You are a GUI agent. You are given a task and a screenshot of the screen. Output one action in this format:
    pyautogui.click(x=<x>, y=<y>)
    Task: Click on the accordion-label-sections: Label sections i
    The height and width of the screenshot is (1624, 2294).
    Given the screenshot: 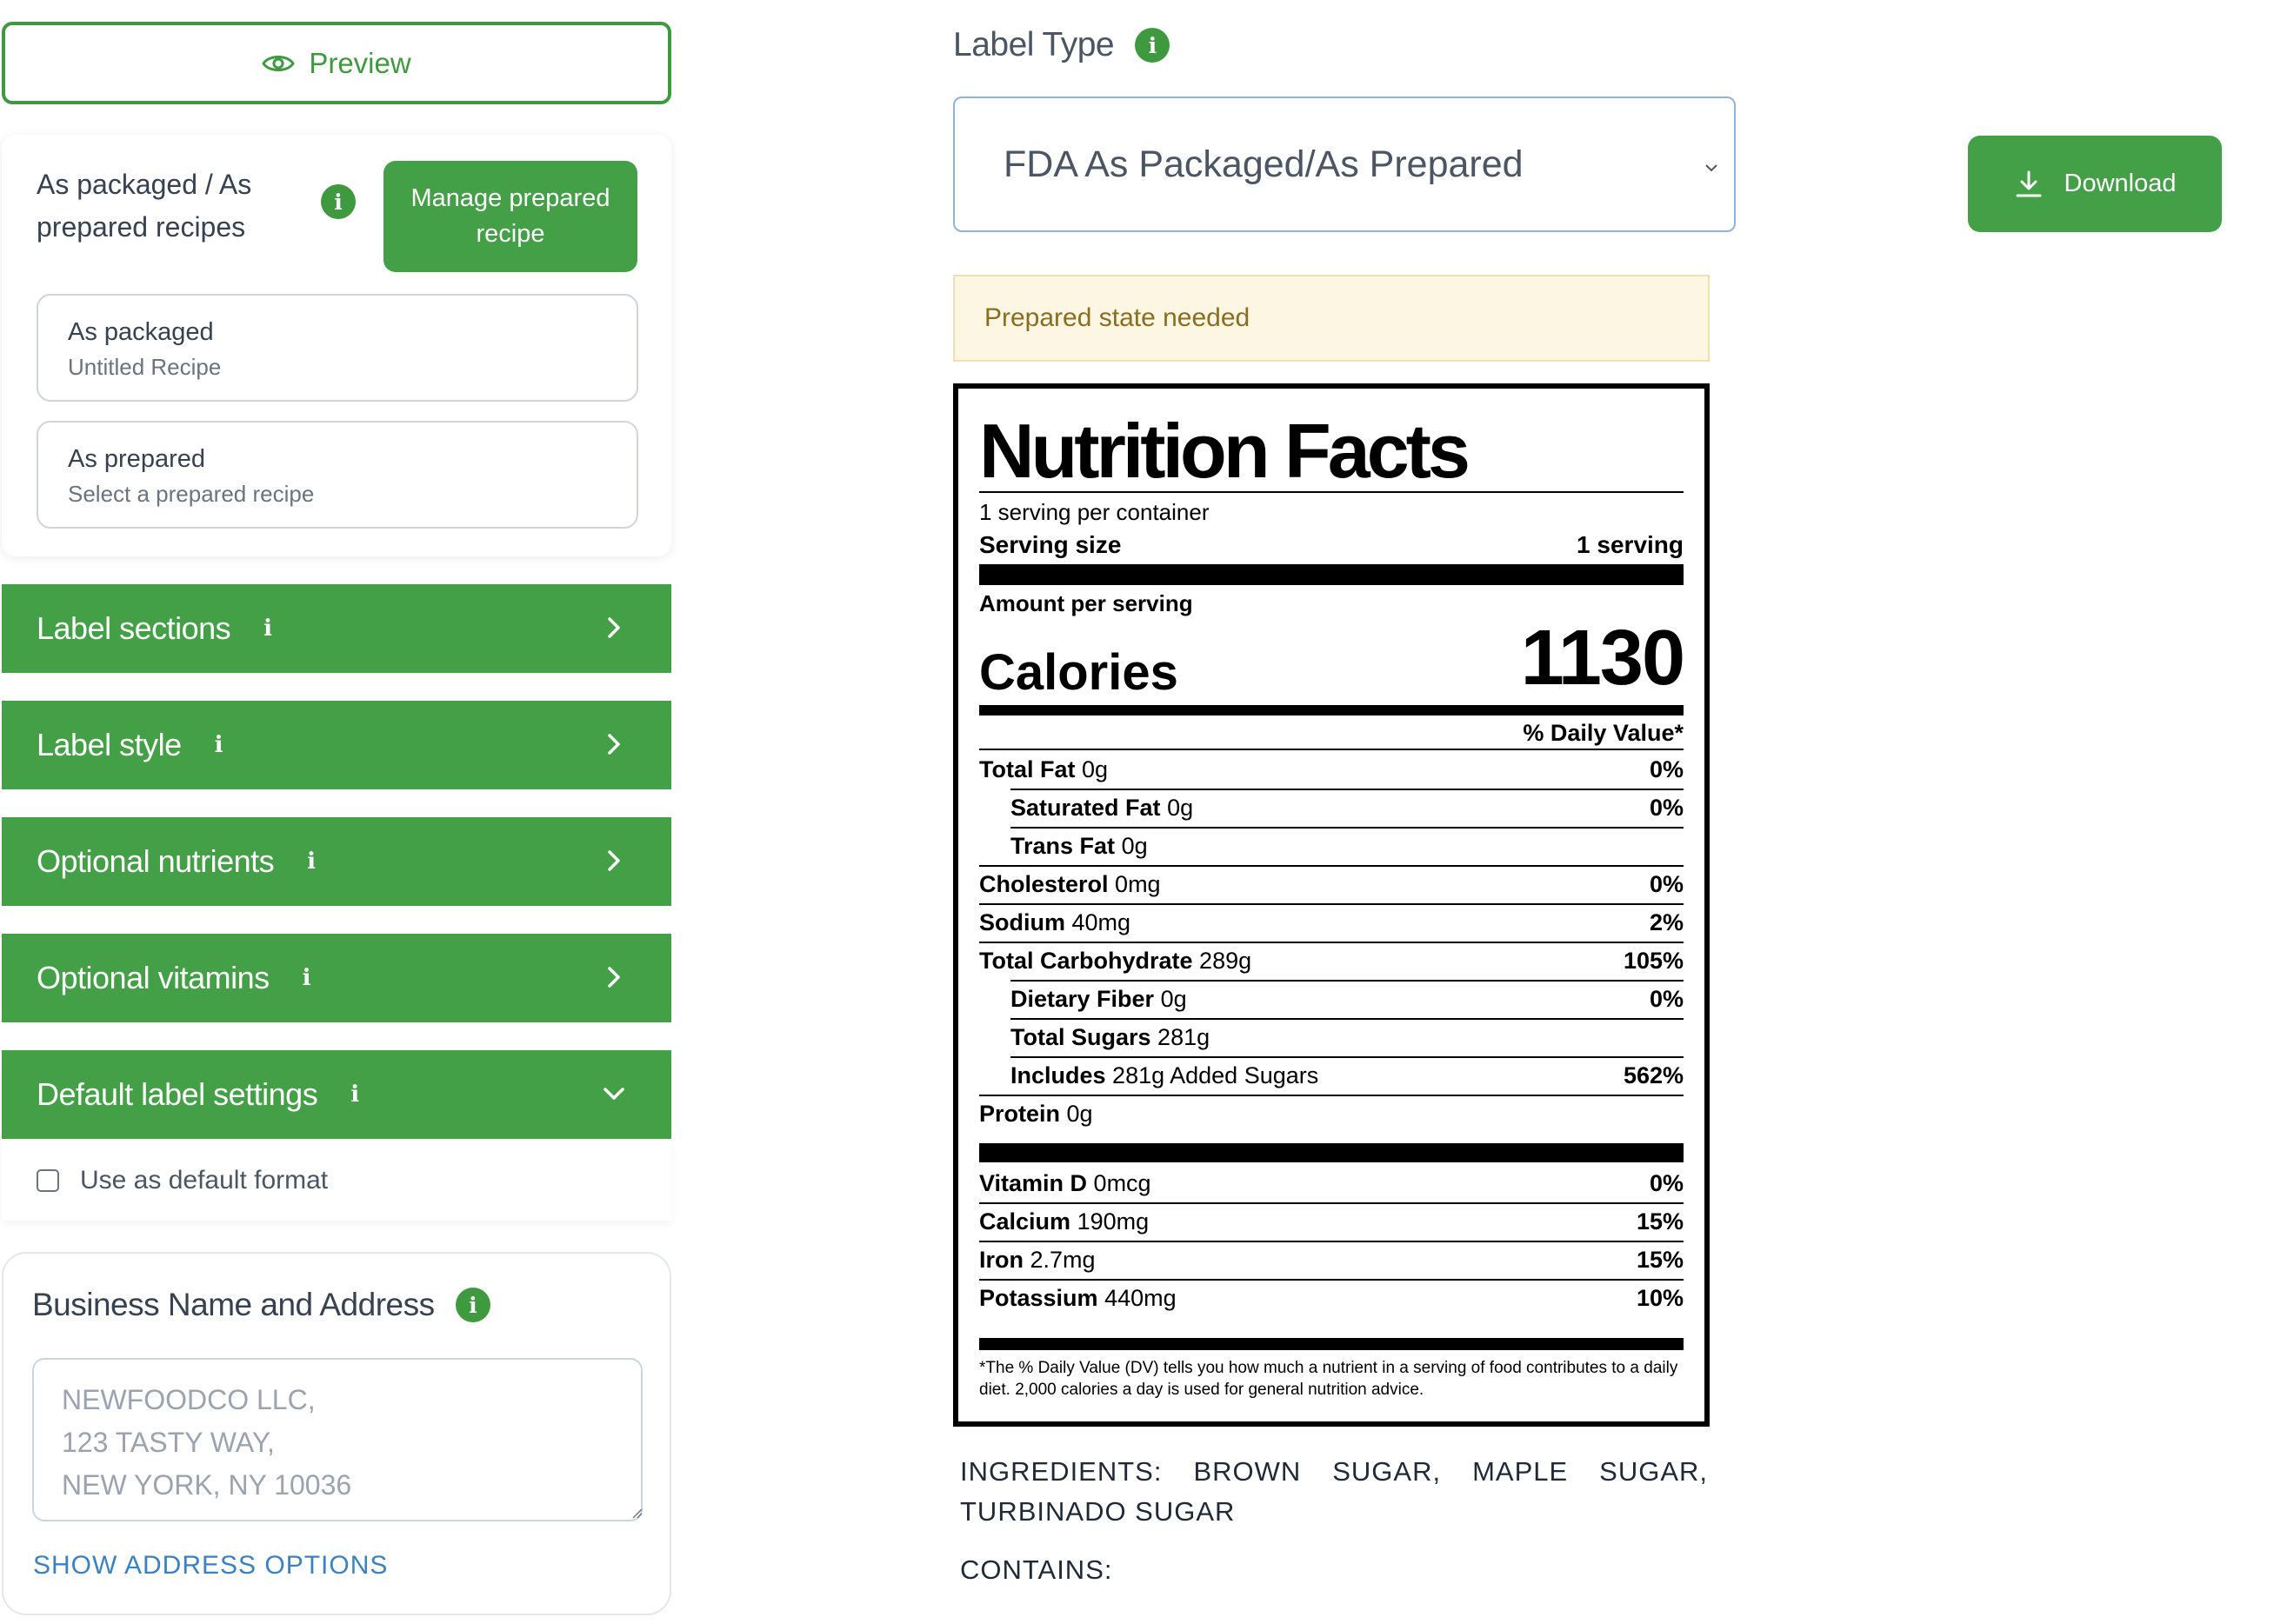 What is the action you would take?
    pyautogui.click(x=336, y=629)
    